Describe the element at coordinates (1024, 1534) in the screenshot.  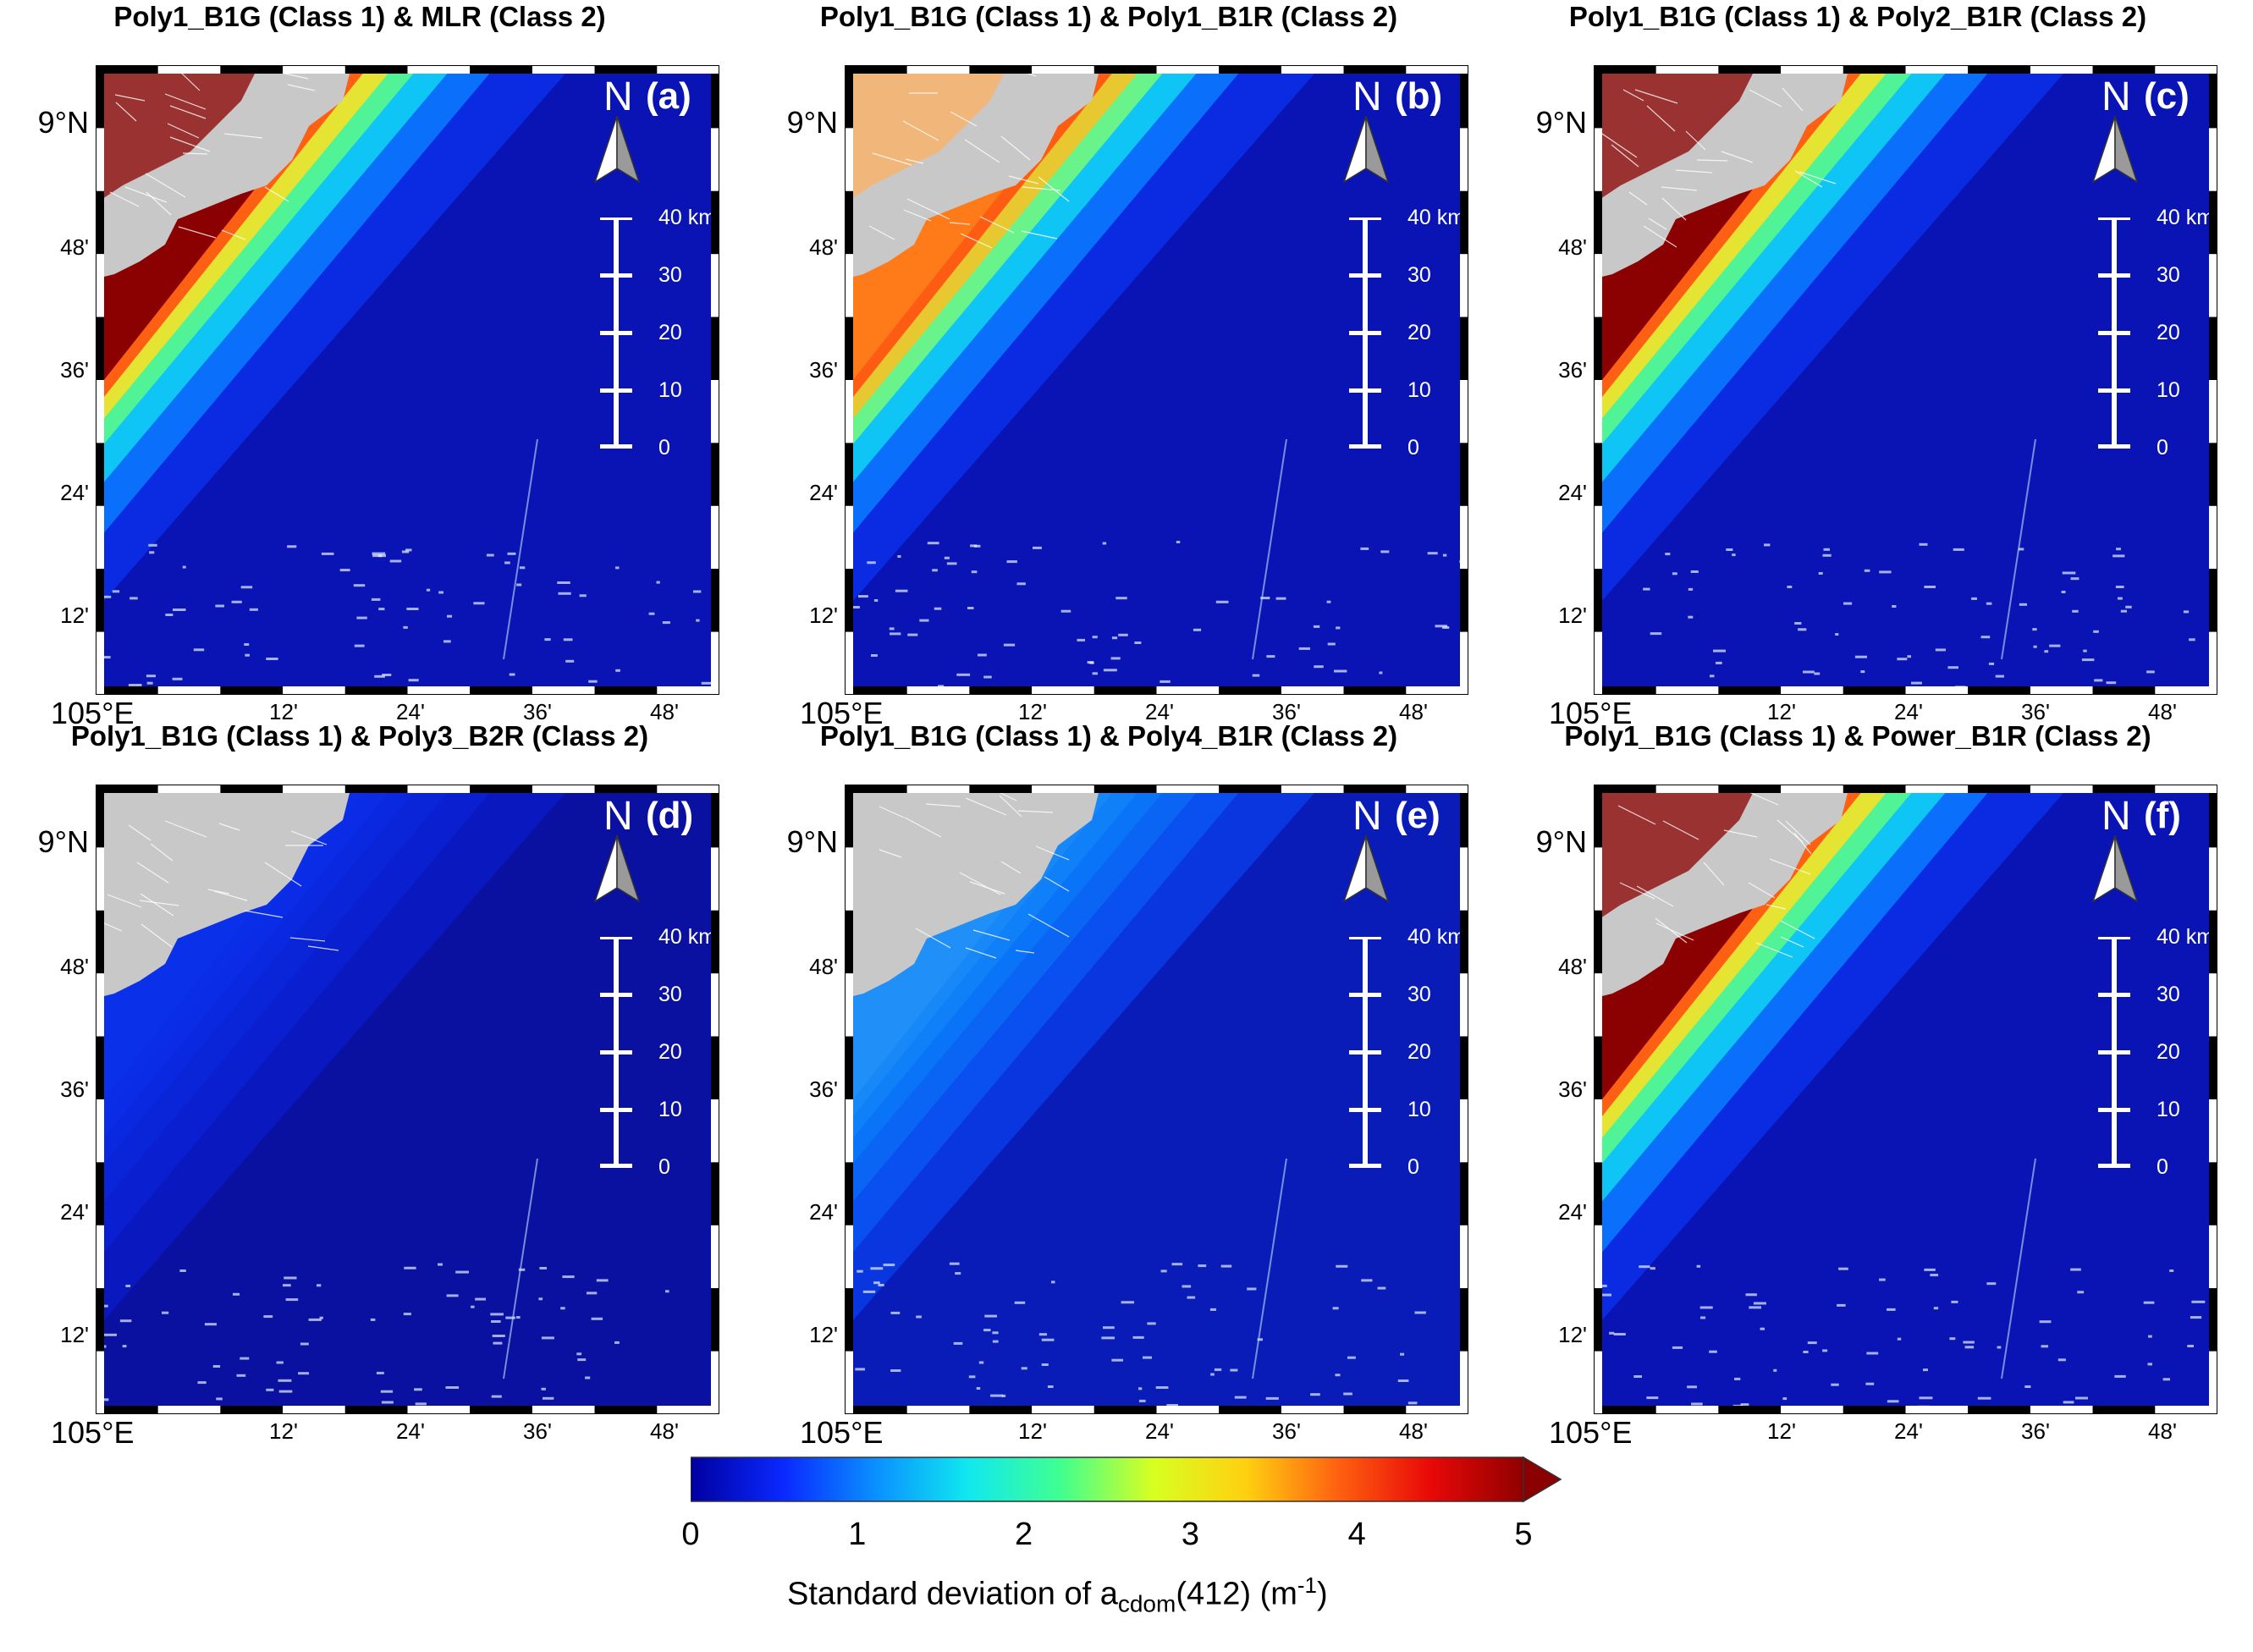
I see `colorbar-tick-label: 2` at that location.